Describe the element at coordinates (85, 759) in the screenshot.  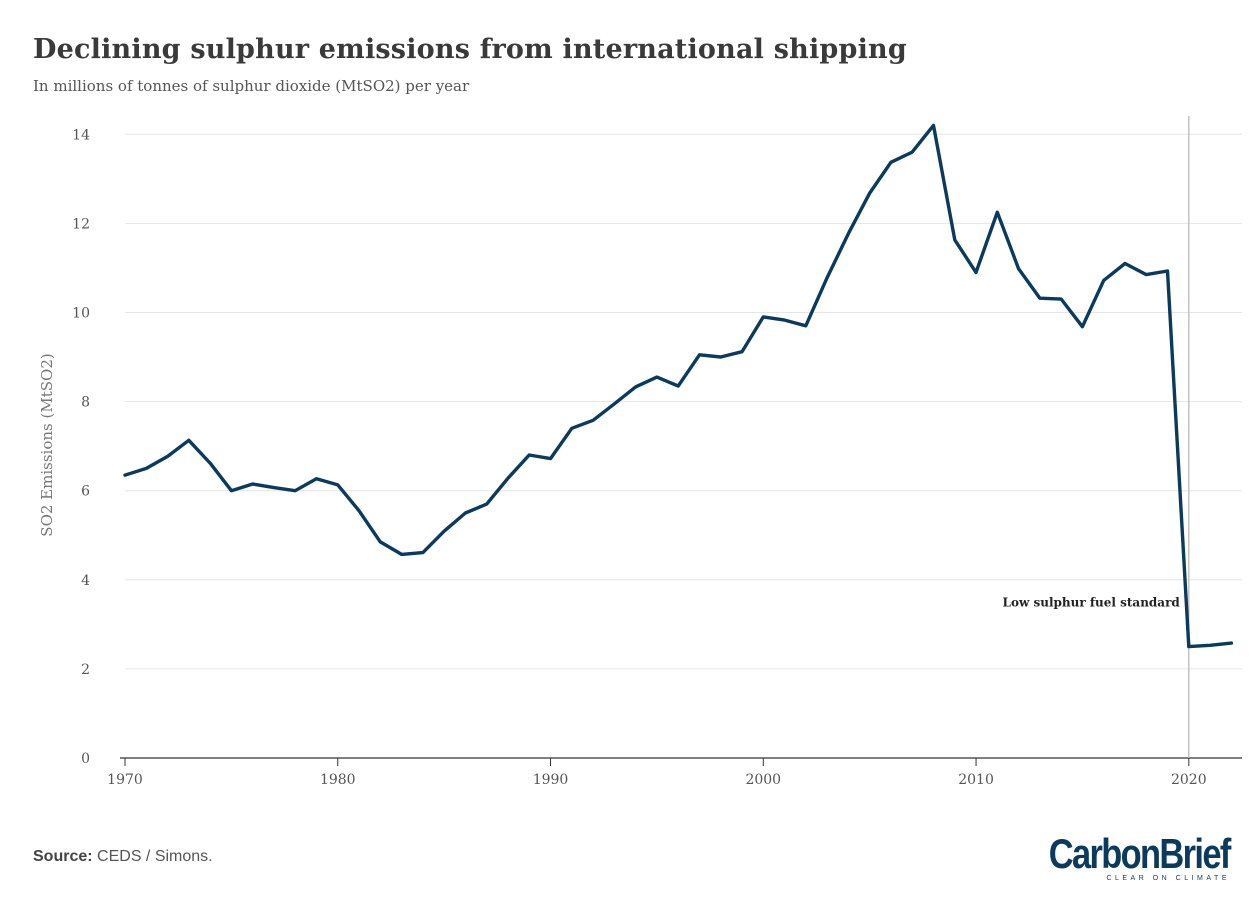
I see `y-tick-label-0: 0` at that location.